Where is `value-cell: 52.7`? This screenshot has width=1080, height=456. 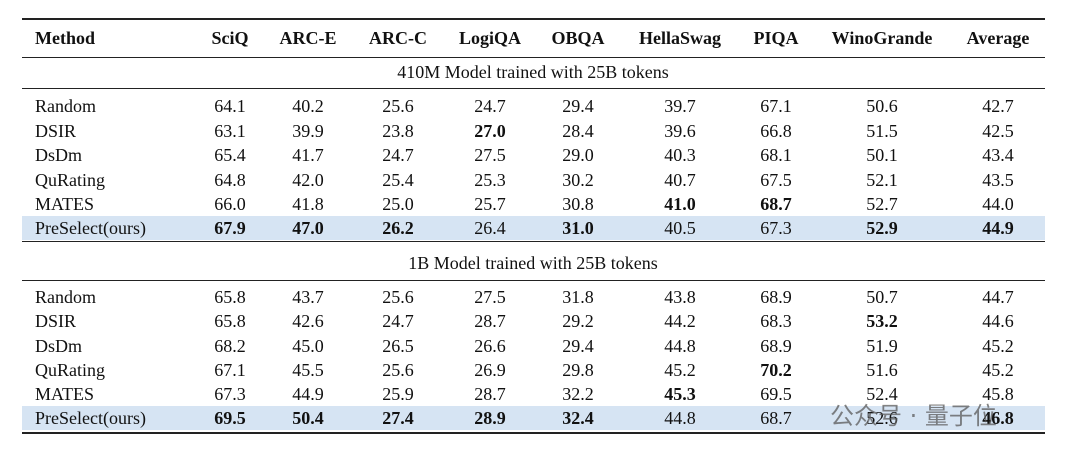
value-cell: 52.7 is located at coordinates (882, 204).